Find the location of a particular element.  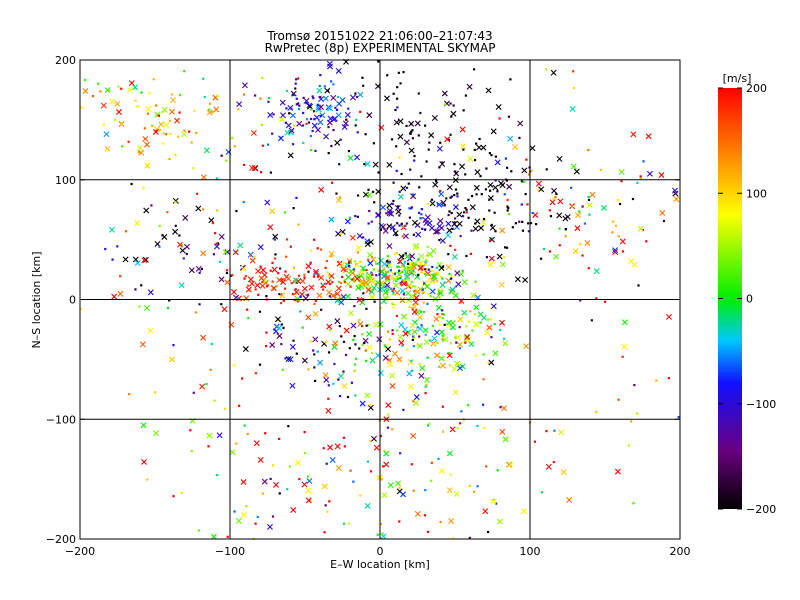

x-axis-label: E–W location [km] is located at coordinates (380, 564).